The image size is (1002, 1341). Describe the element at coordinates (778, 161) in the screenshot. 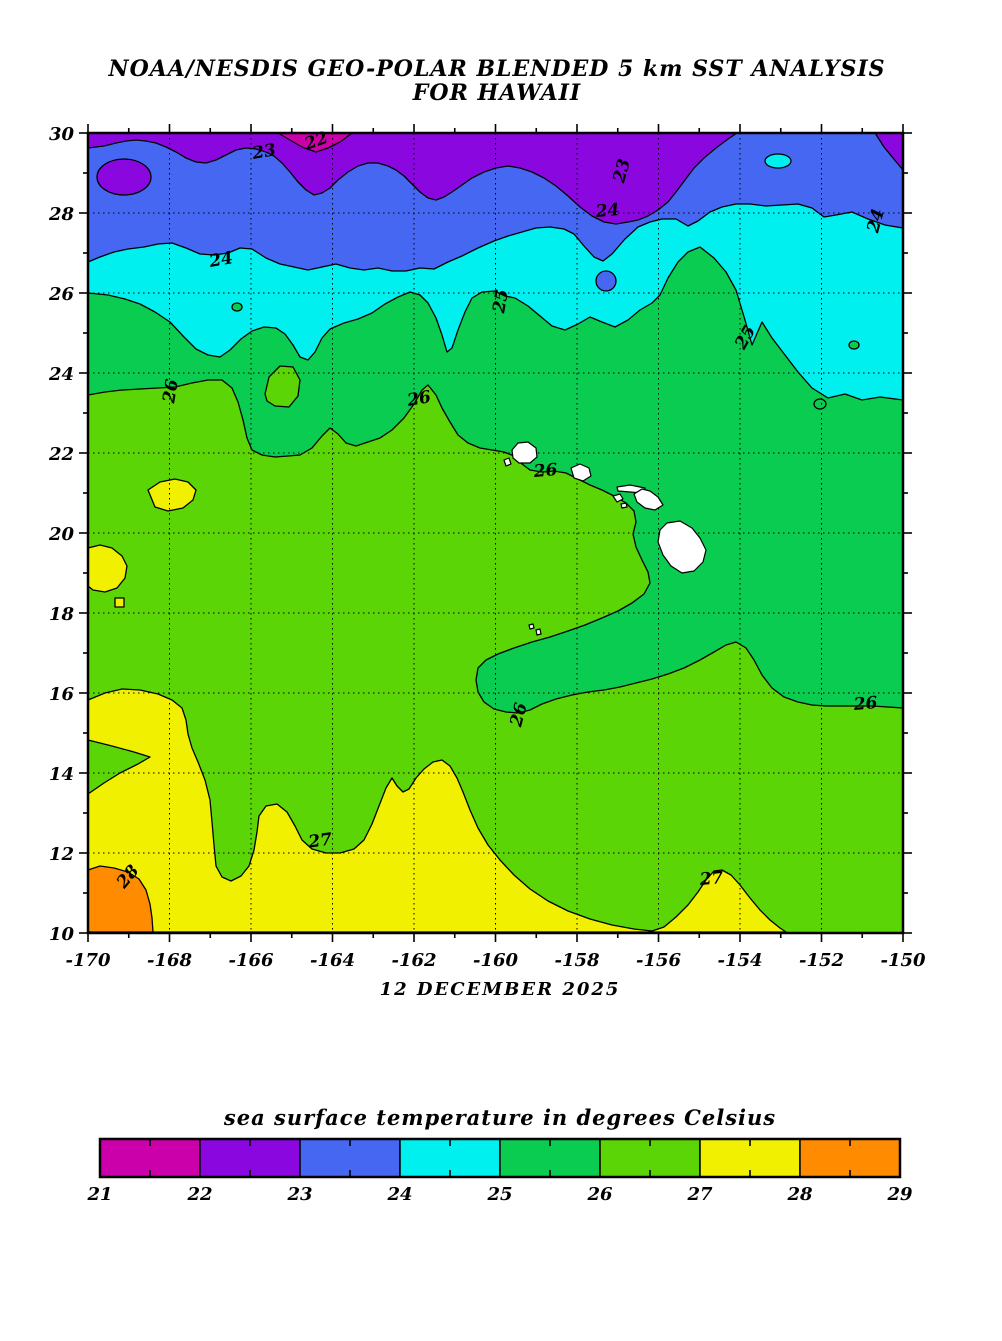

I see `blob-cyan-in-blue` at that location.